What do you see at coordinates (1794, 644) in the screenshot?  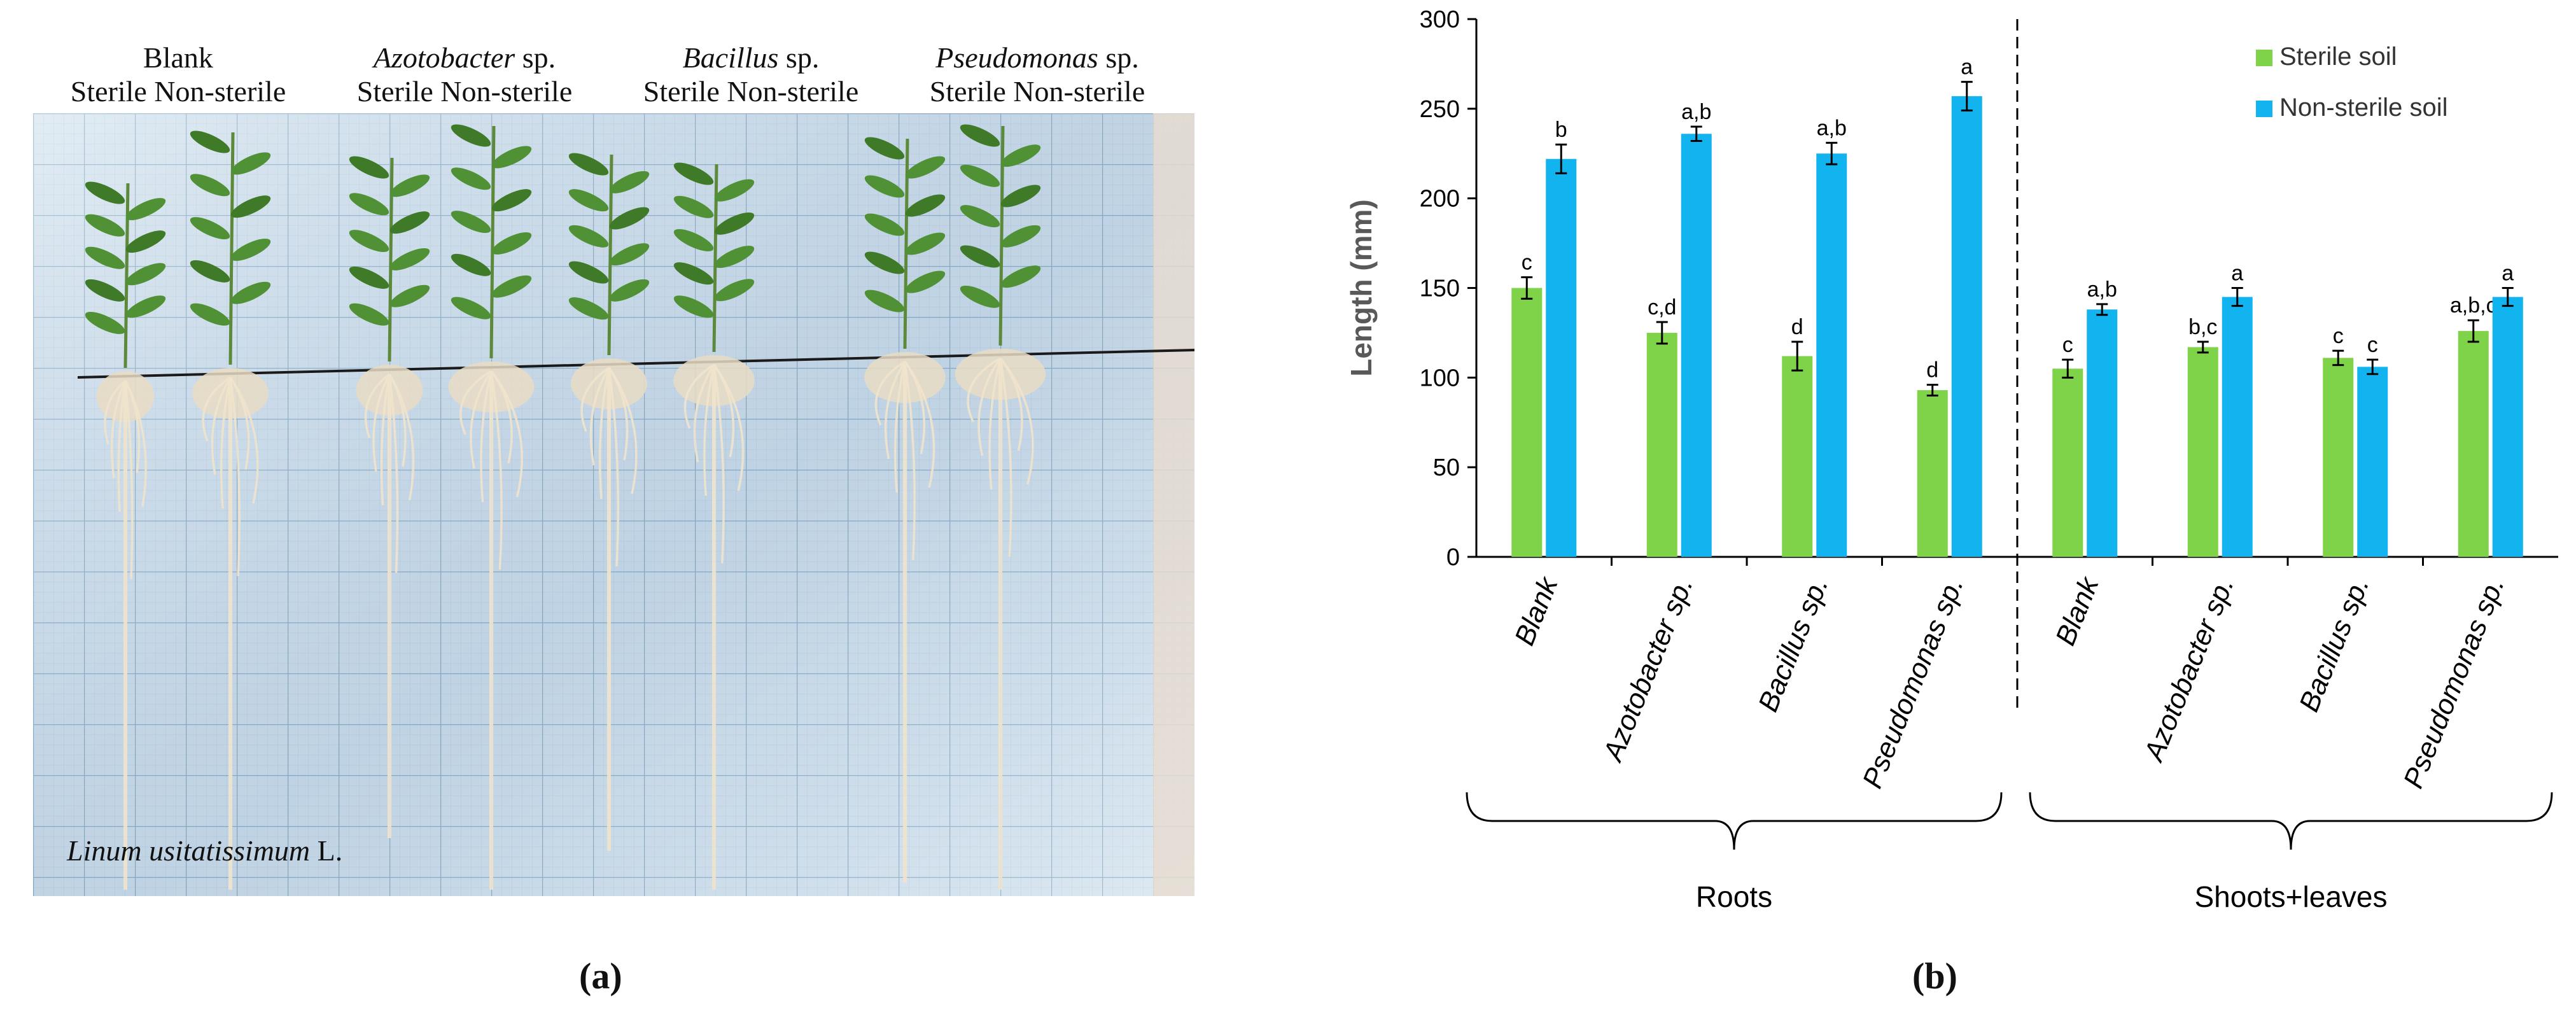 I see `x-category-label: Bacillus sp.` at bounding box center [1794, 644].